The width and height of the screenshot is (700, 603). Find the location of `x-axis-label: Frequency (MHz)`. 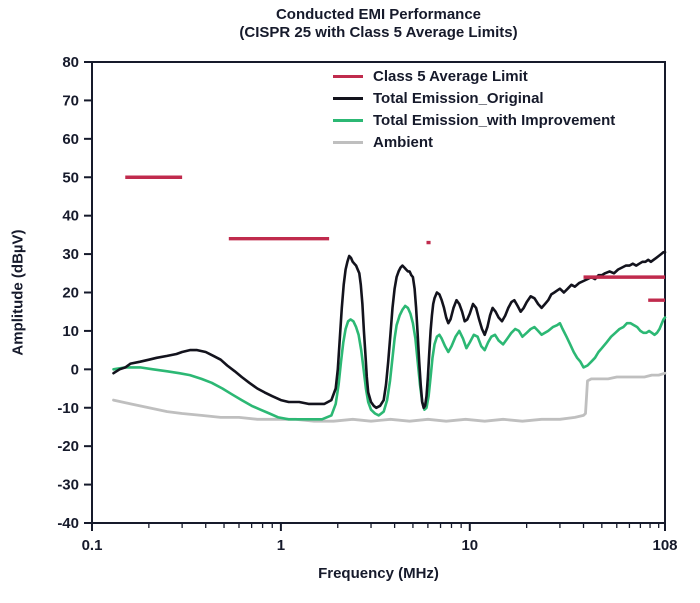

x-axis-label: Frequency (MHz) is located at coordinates (378, 573).